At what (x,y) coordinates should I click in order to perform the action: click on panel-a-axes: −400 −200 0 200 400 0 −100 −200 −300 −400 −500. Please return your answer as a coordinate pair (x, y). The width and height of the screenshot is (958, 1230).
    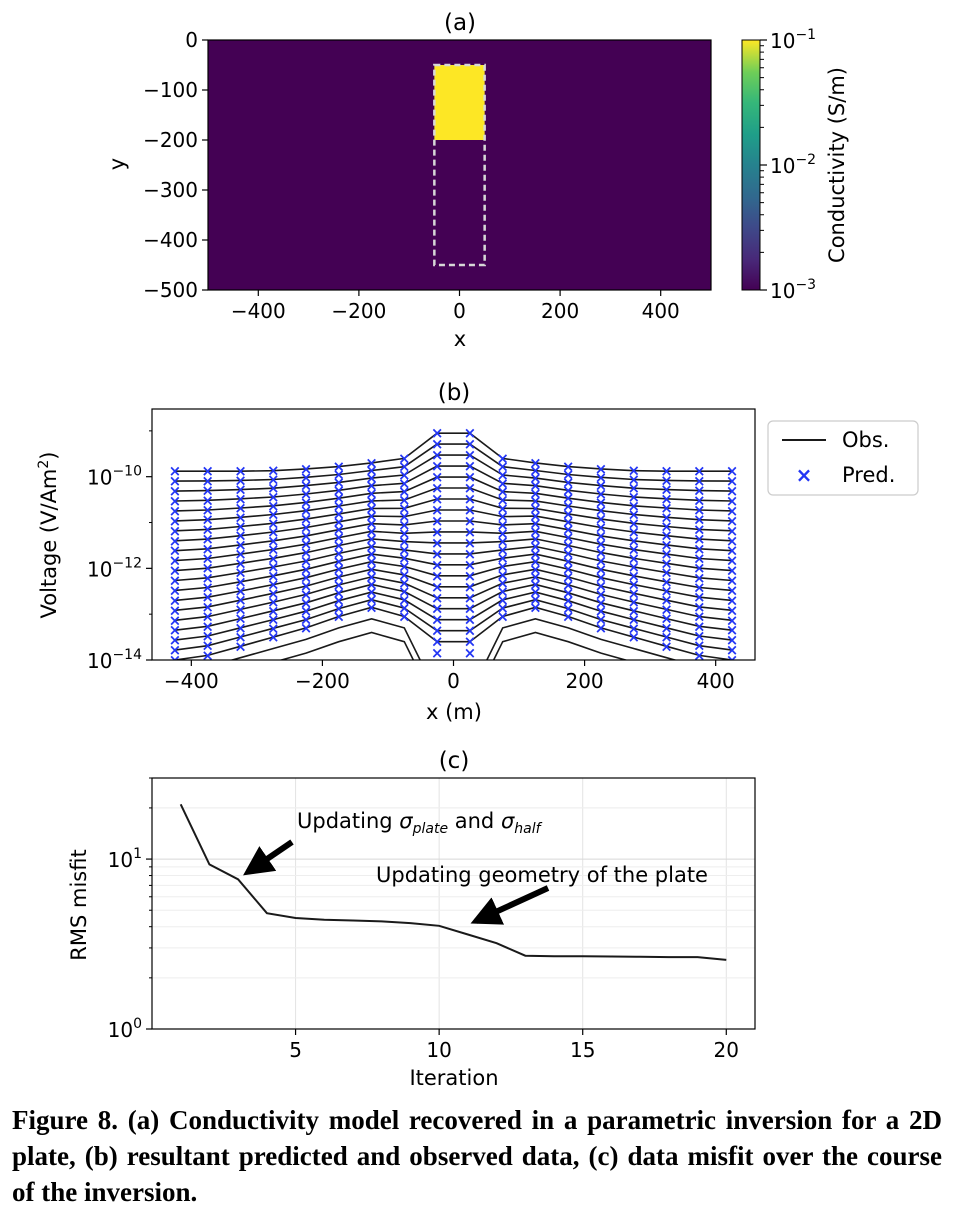
    Looking at the image, I should click on (411, 175).